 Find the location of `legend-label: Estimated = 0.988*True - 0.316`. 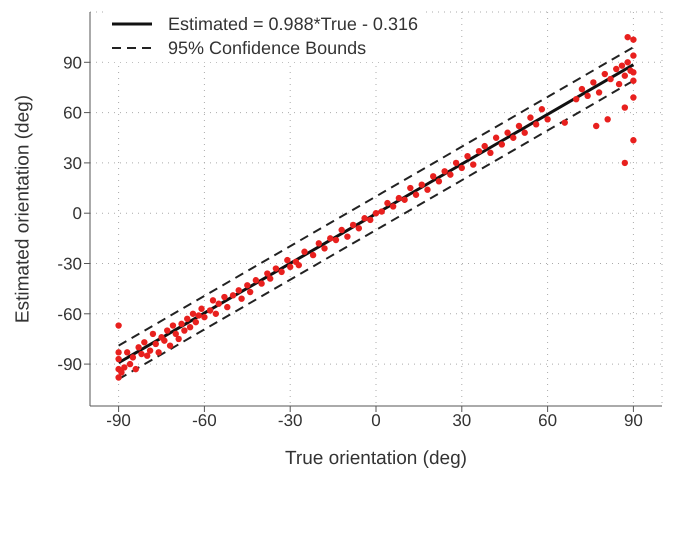

legend-label: Estimated = 0.988*True - 0.316 is located at coordinates (293, 24).